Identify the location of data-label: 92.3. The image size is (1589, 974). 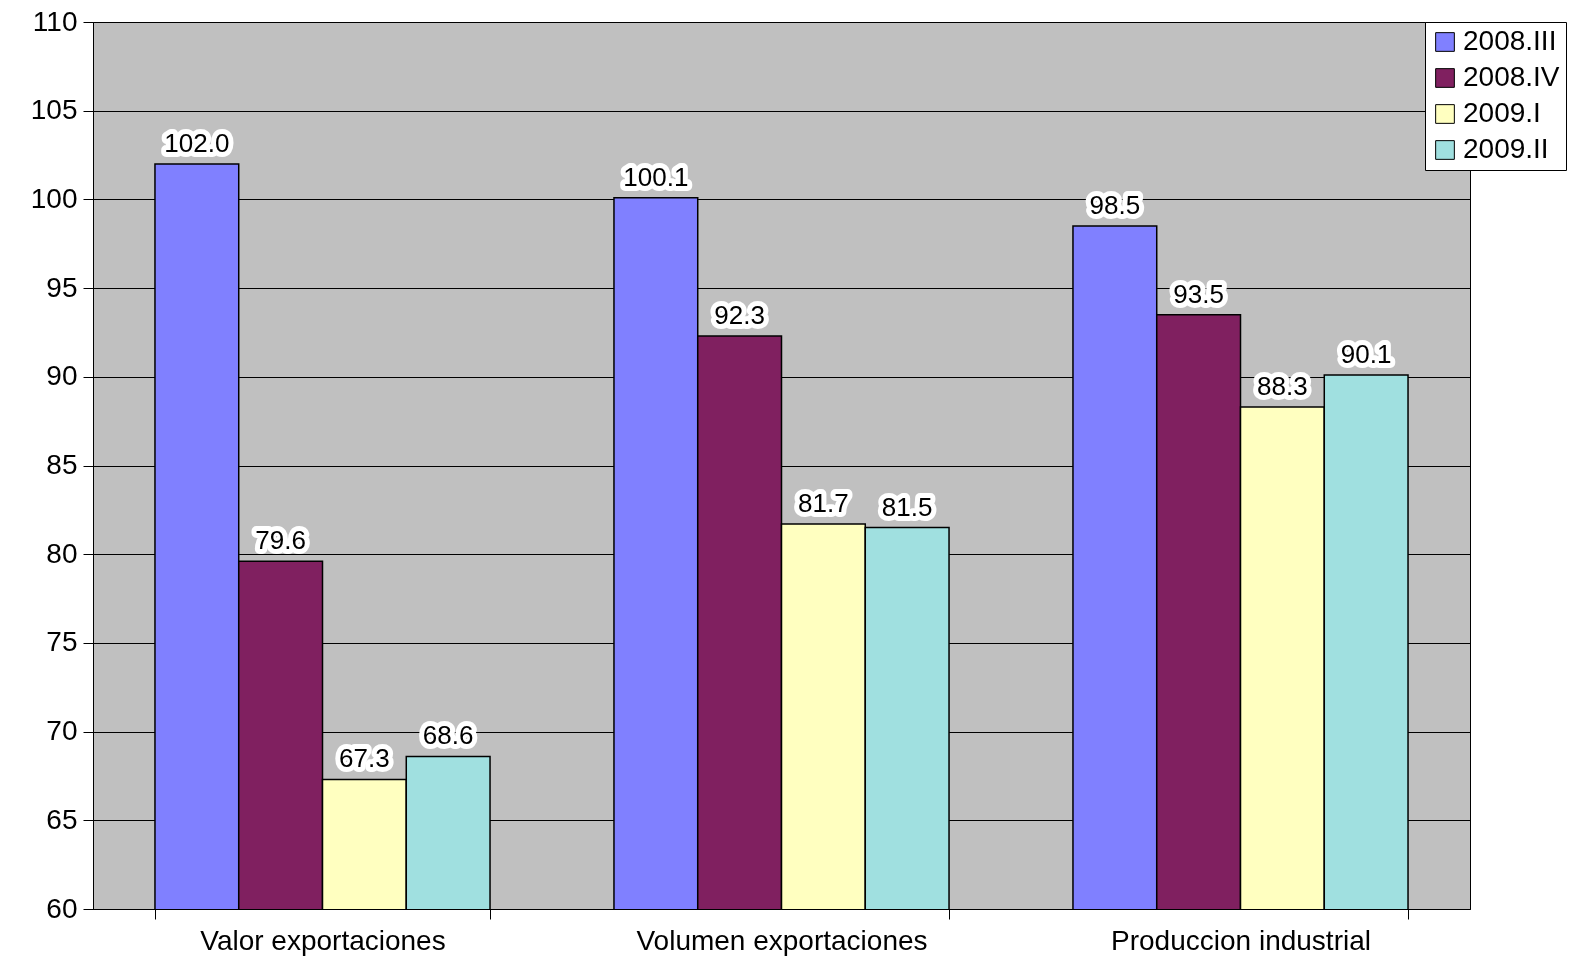
(739, 315).